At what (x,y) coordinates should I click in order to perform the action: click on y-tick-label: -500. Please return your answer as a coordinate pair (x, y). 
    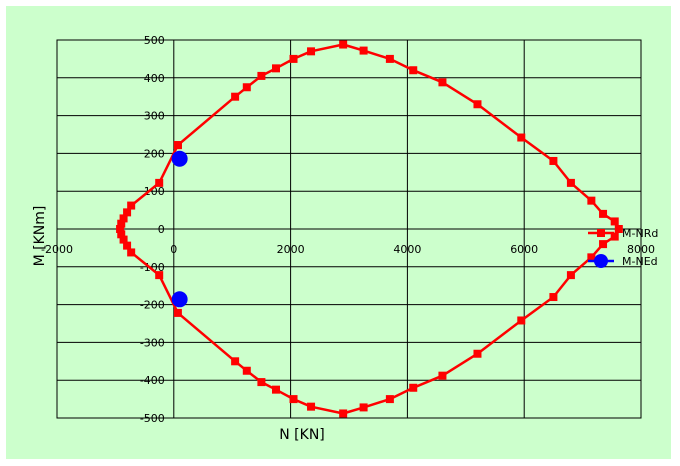
    Looking at the image, I should click on (152, 418).